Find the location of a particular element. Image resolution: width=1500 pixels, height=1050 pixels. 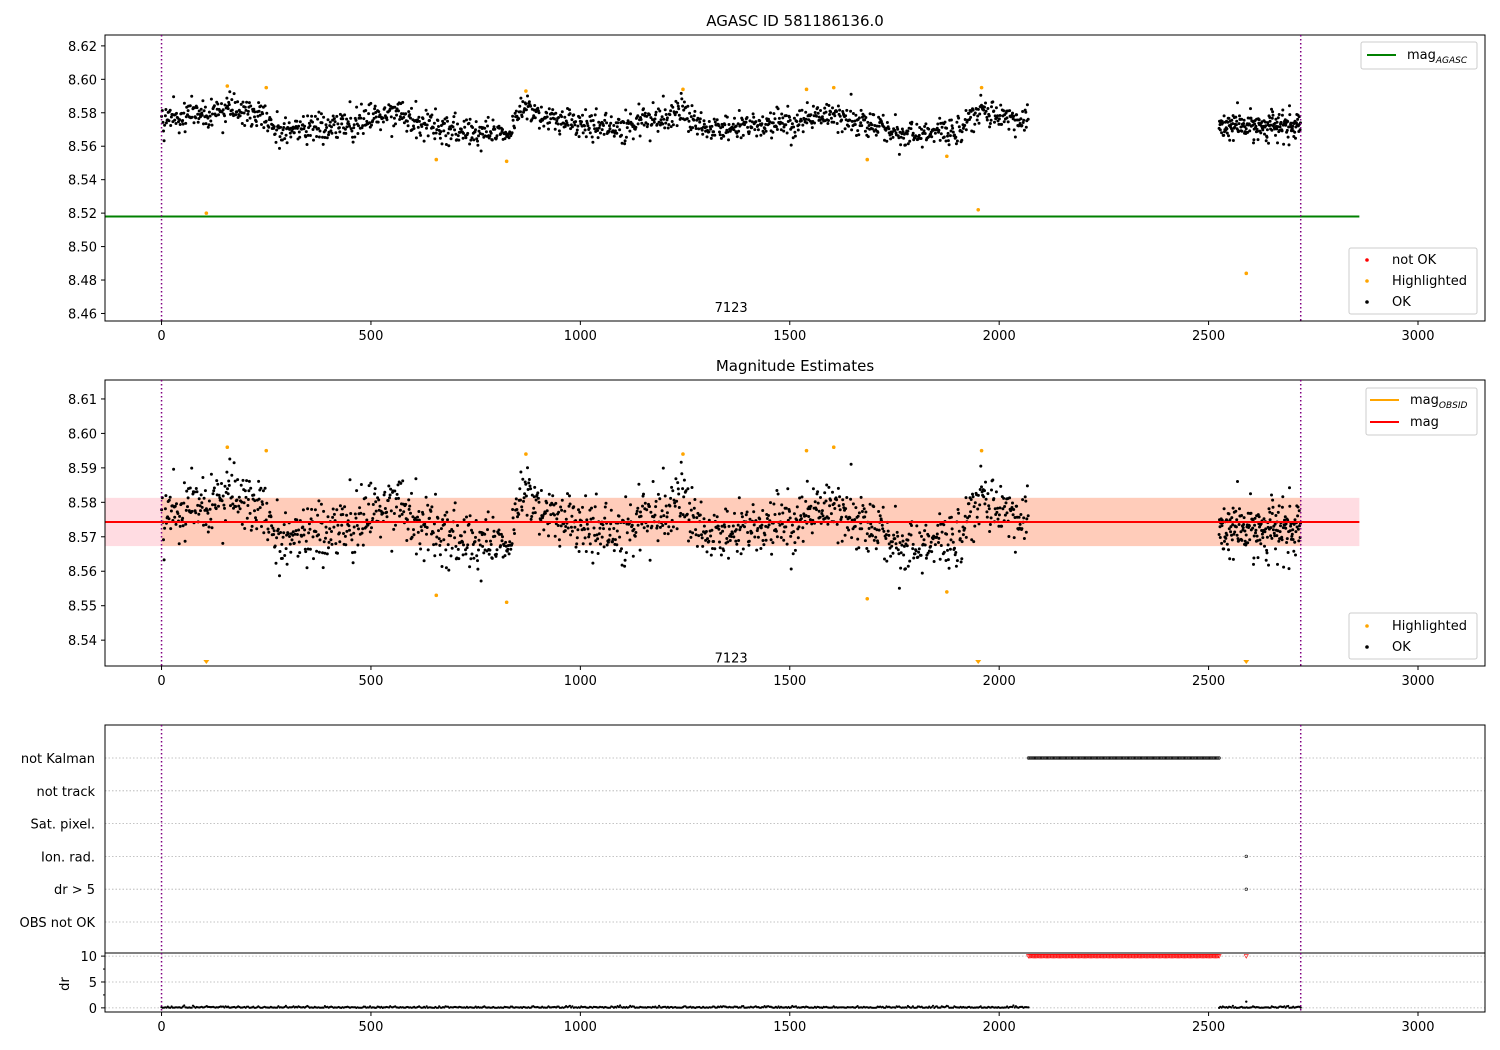

y-tick-label: 8.60 is located at coordinates (82, 434).